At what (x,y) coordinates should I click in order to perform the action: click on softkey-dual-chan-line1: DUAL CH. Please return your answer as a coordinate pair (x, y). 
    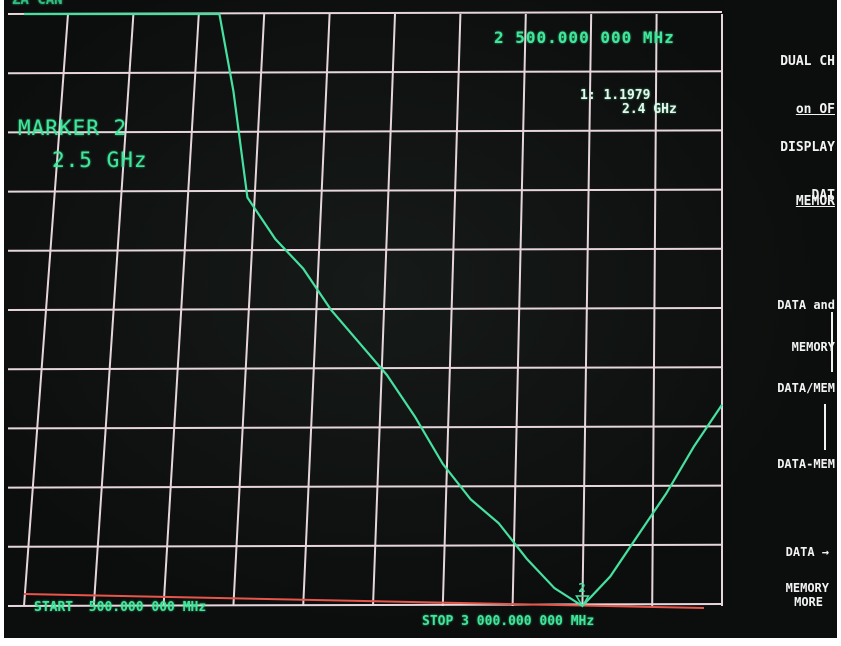
    Looking at the image, I should click on (807, 61).